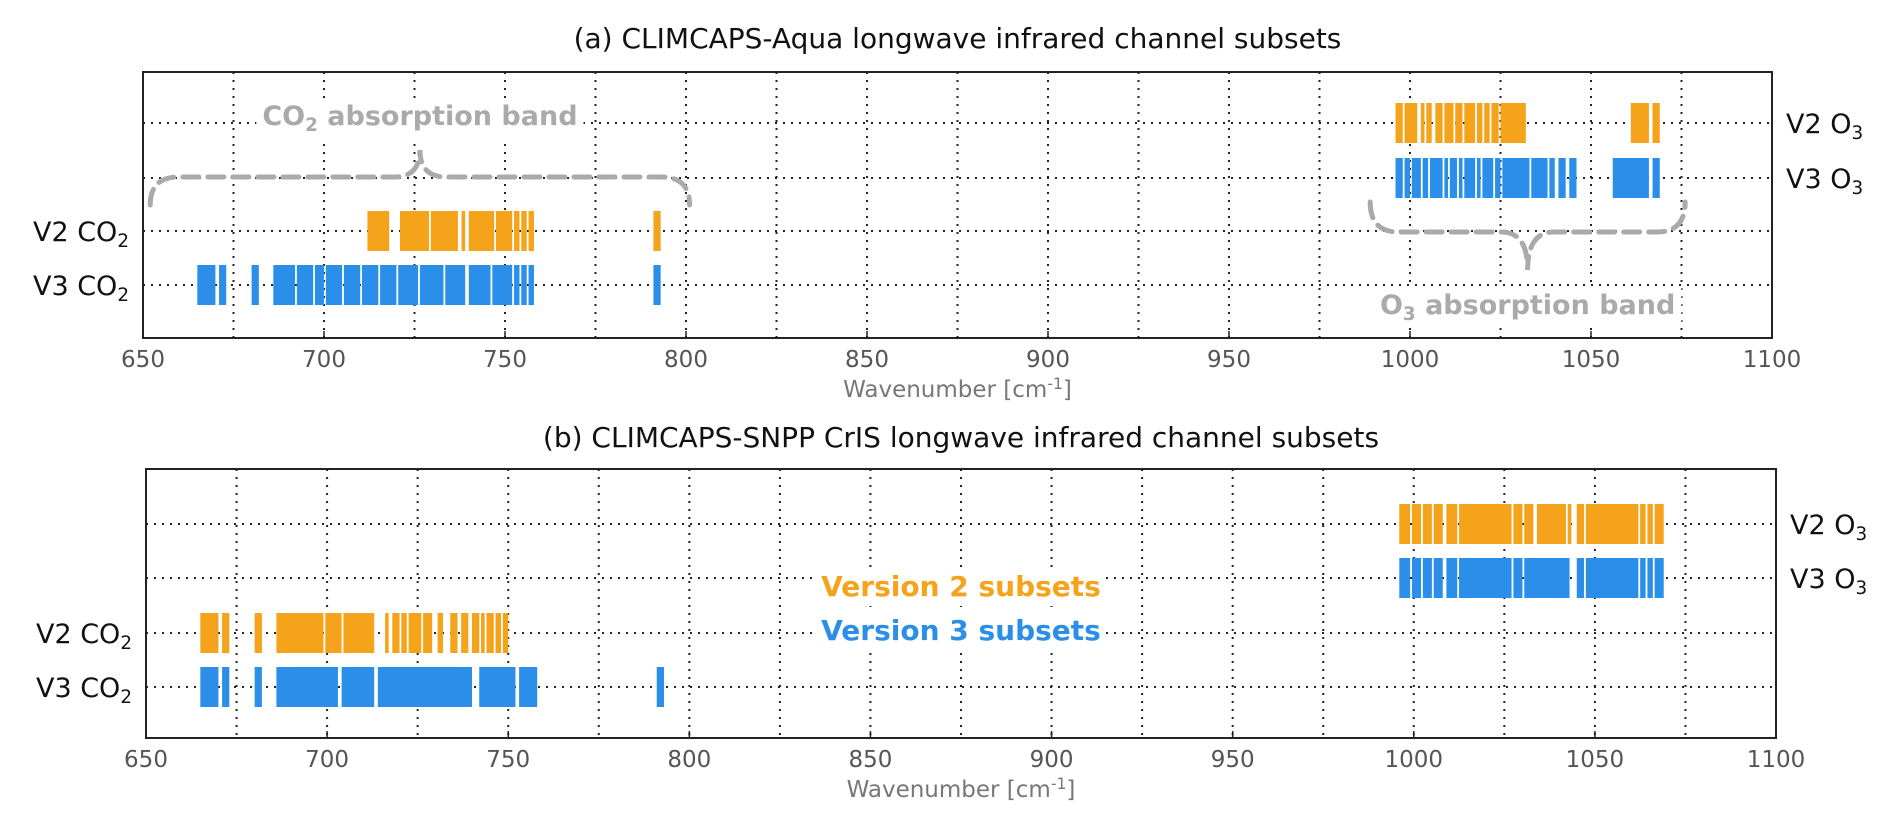 The height and width of the screenshot is (823, 1892). I want to click on x-axis-label: Wavenumber [cm-1], so click(961, 788).